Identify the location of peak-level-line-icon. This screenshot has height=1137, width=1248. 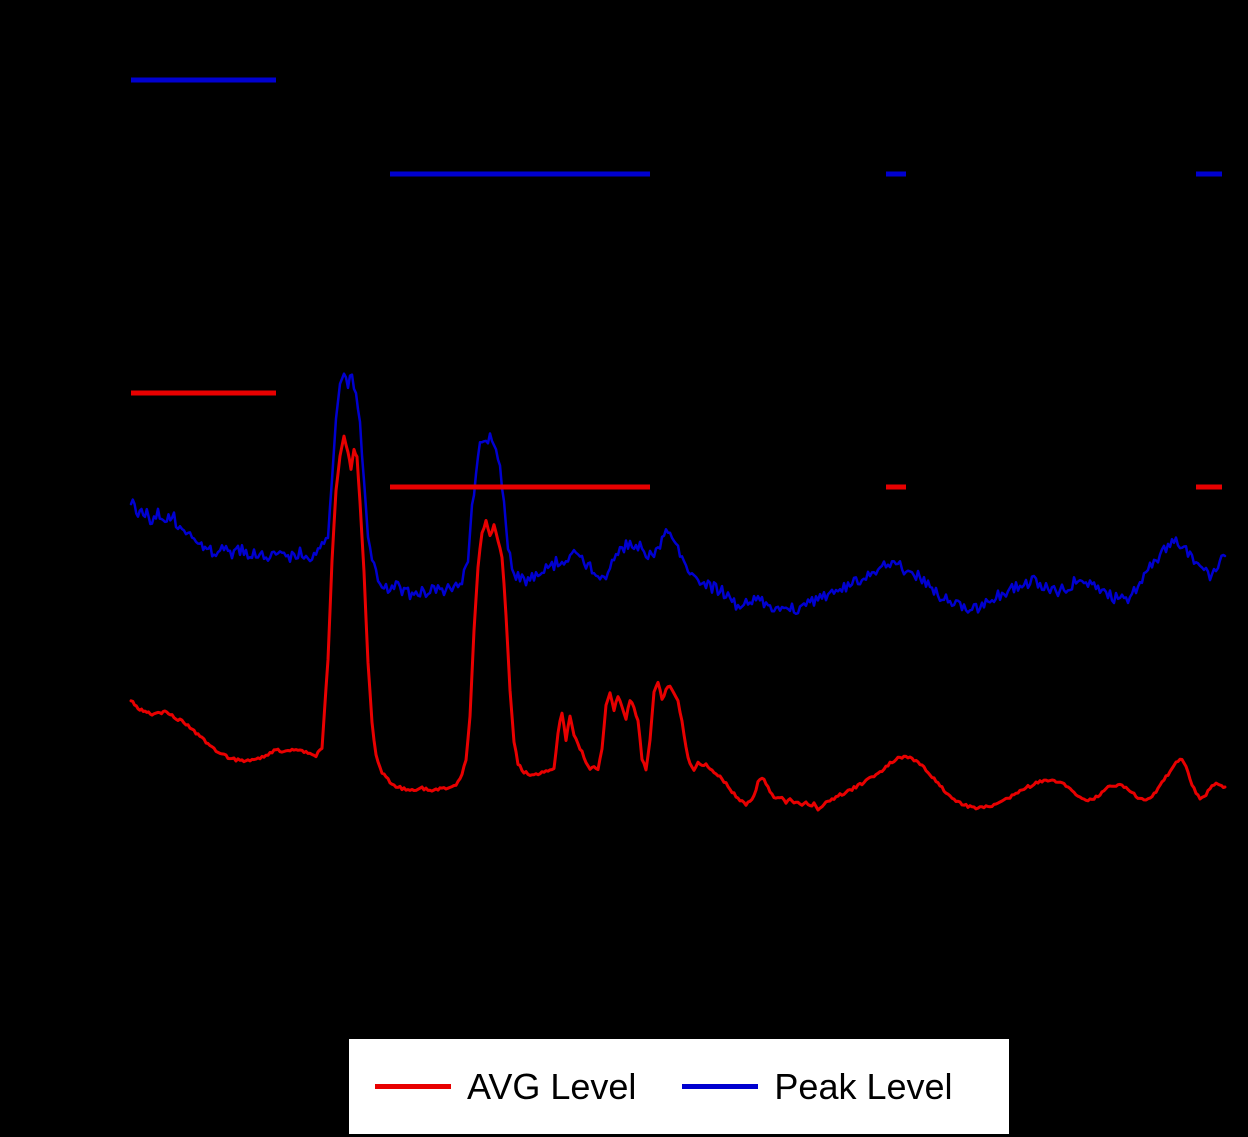
(720, 1086).